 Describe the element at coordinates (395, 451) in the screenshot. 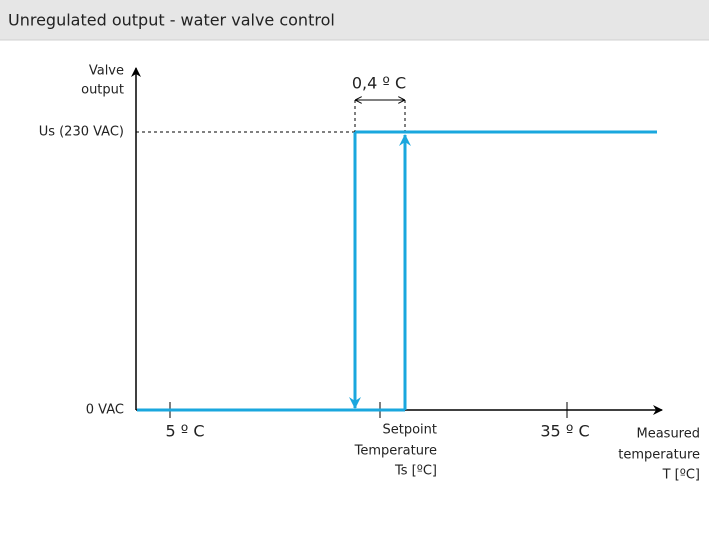

I see `setpoint-label: Temperature` at that location.